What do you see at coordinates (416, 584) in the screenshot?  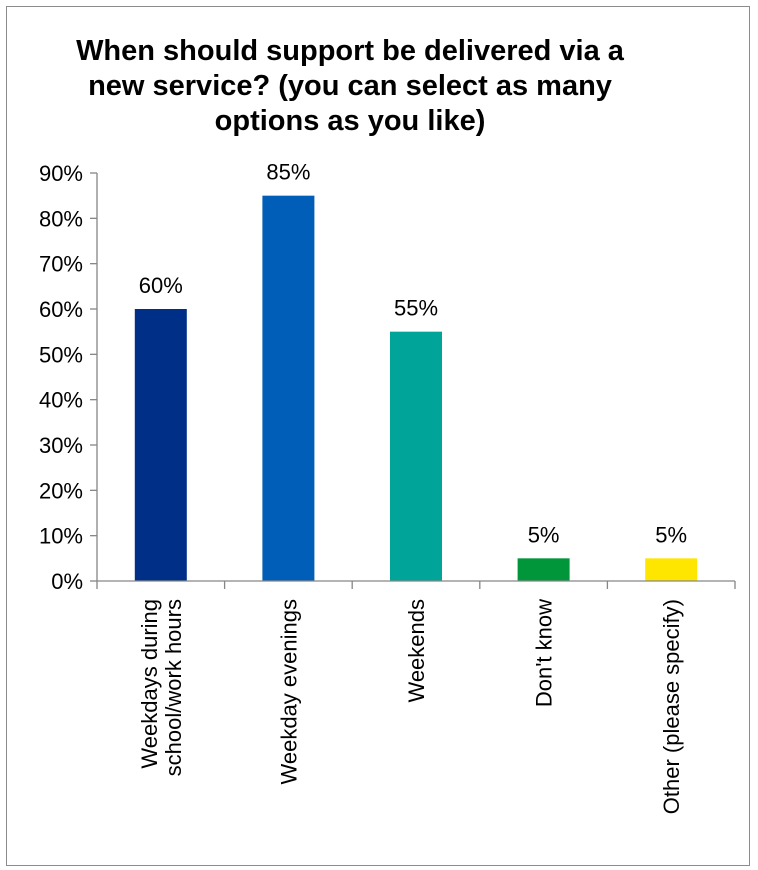 I see `x-axis` at bounding box center [416, 584].